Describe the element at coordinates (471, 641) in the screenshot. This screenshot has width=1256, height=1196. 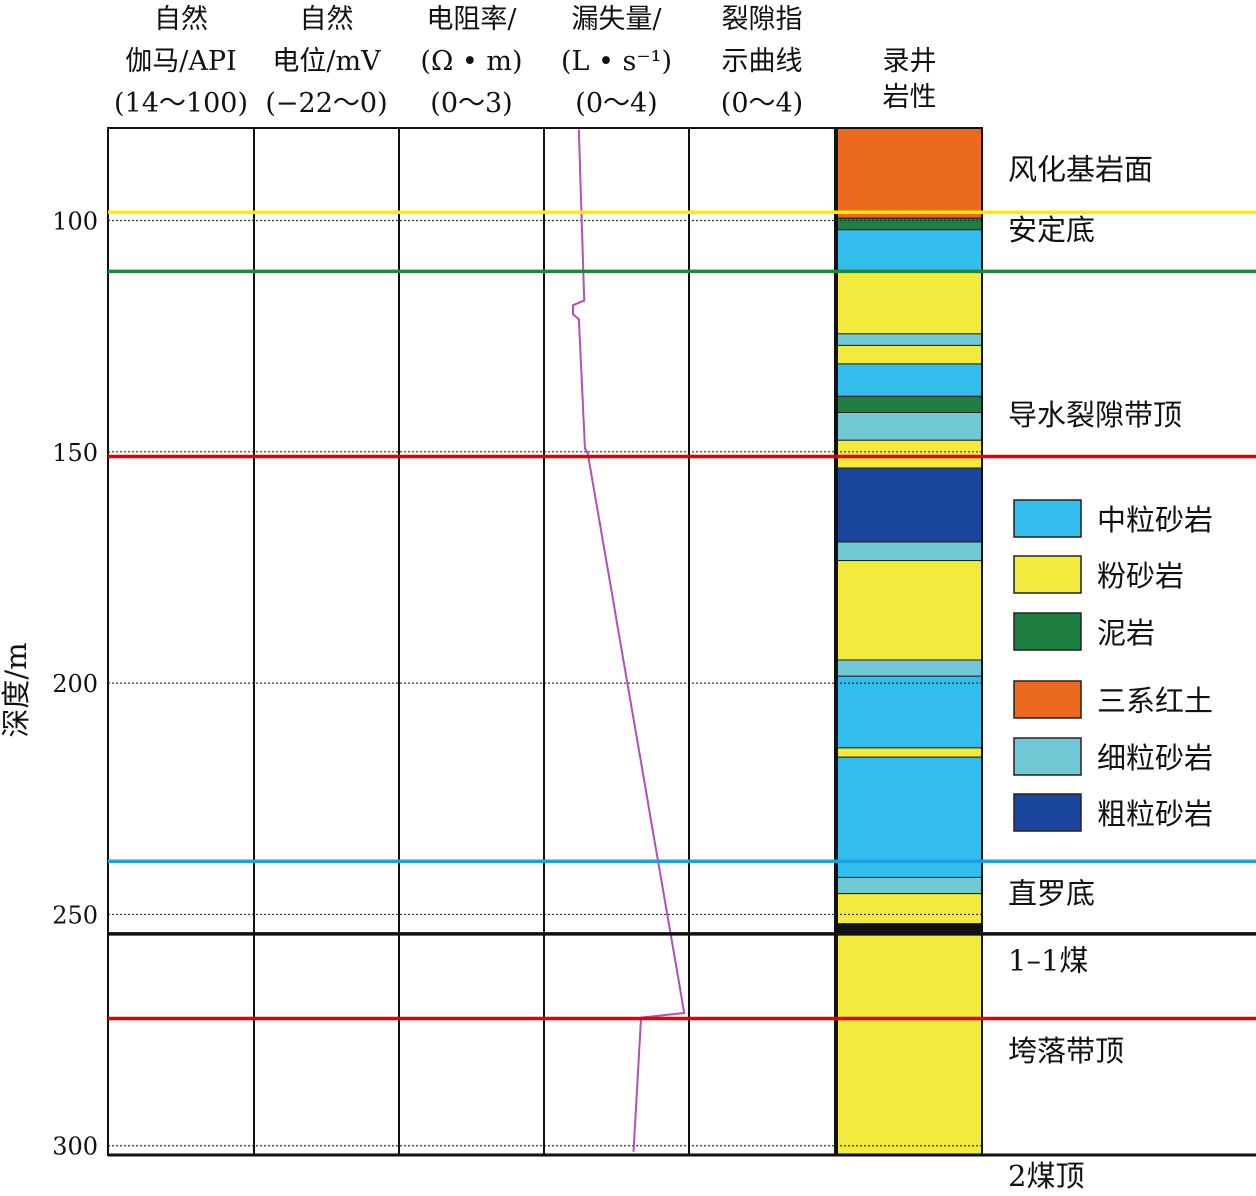
I see `frame-res` at that location.